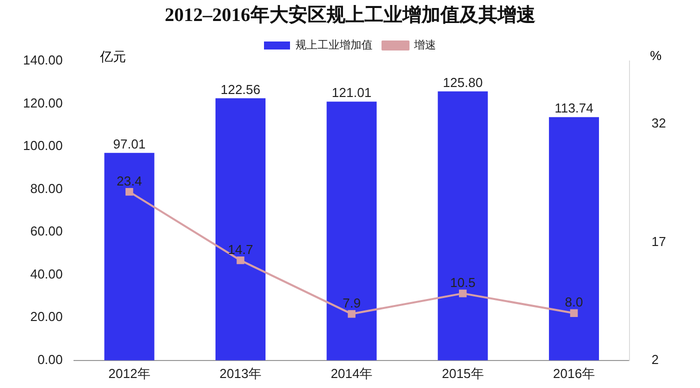  Describe the element at coordinates (573, 302) in the screenshot. I see `data-label: 8.0` at that location.